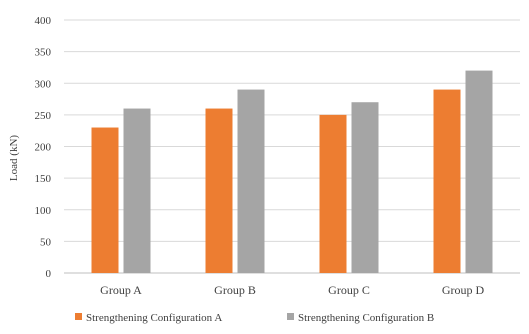 This screenshot has height=334, width=529. I want to click on y-axis-title: Load (kN), so click(14, 158).